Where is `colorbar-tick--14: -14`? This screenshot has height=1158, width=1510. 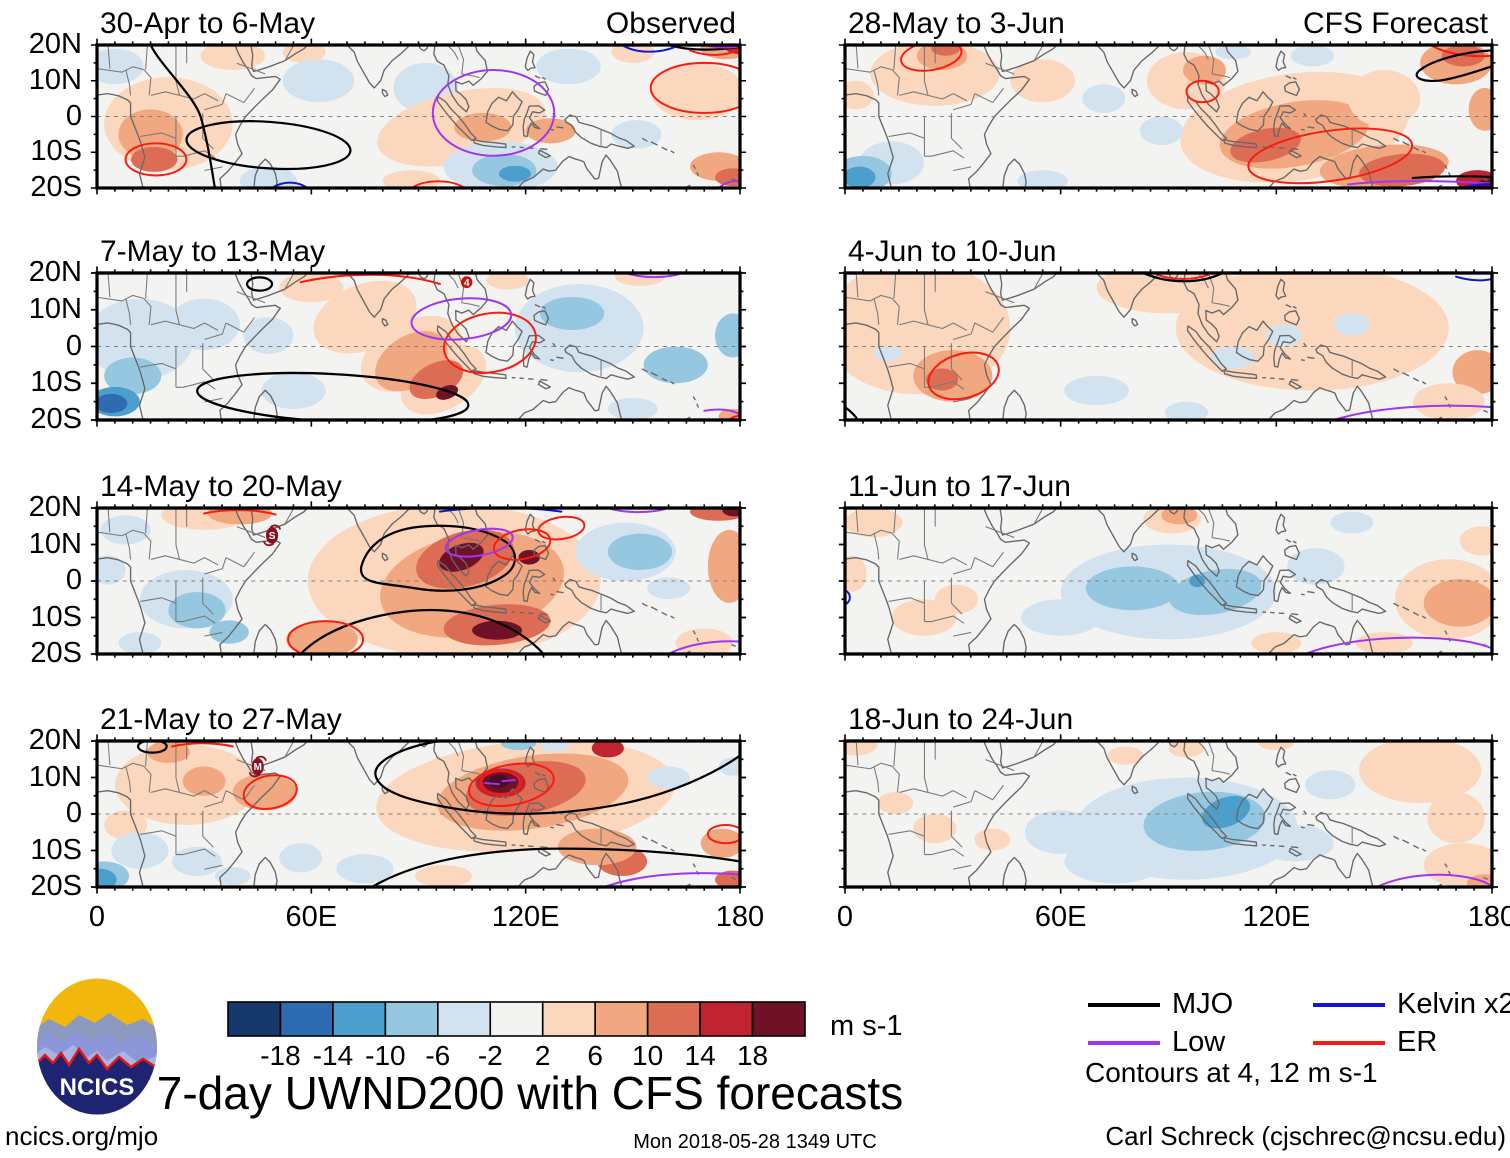
colorbar-tick--14: -14 is located at coordinates (333, 1055).